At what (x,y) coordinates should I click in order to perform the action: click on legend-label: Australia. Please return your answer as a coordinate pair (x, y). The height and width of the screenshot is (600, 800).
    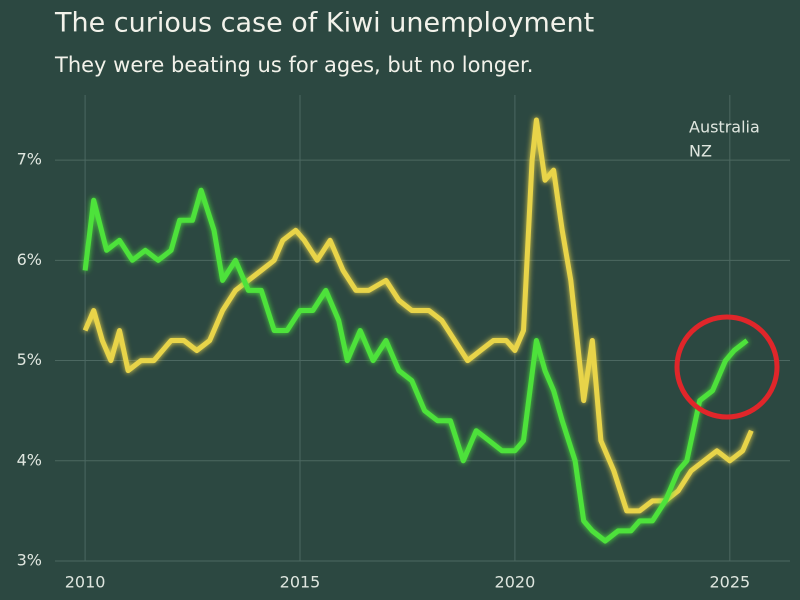
    Looking at the image, I should click on (724, 127).